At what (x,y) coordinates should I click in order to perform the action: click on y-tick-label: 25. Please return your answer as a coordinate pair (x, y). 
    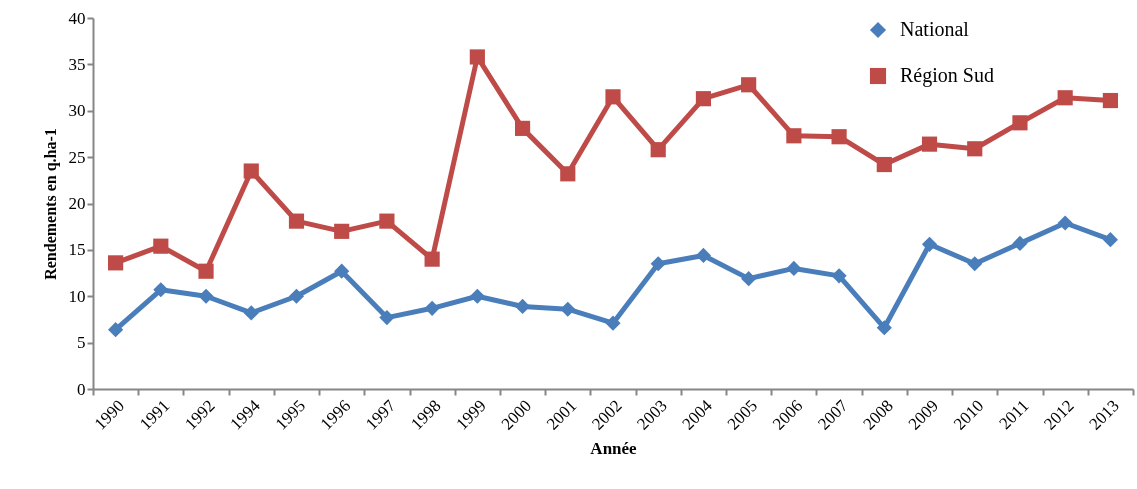
    Looking at the image, I should click on (77, 157).